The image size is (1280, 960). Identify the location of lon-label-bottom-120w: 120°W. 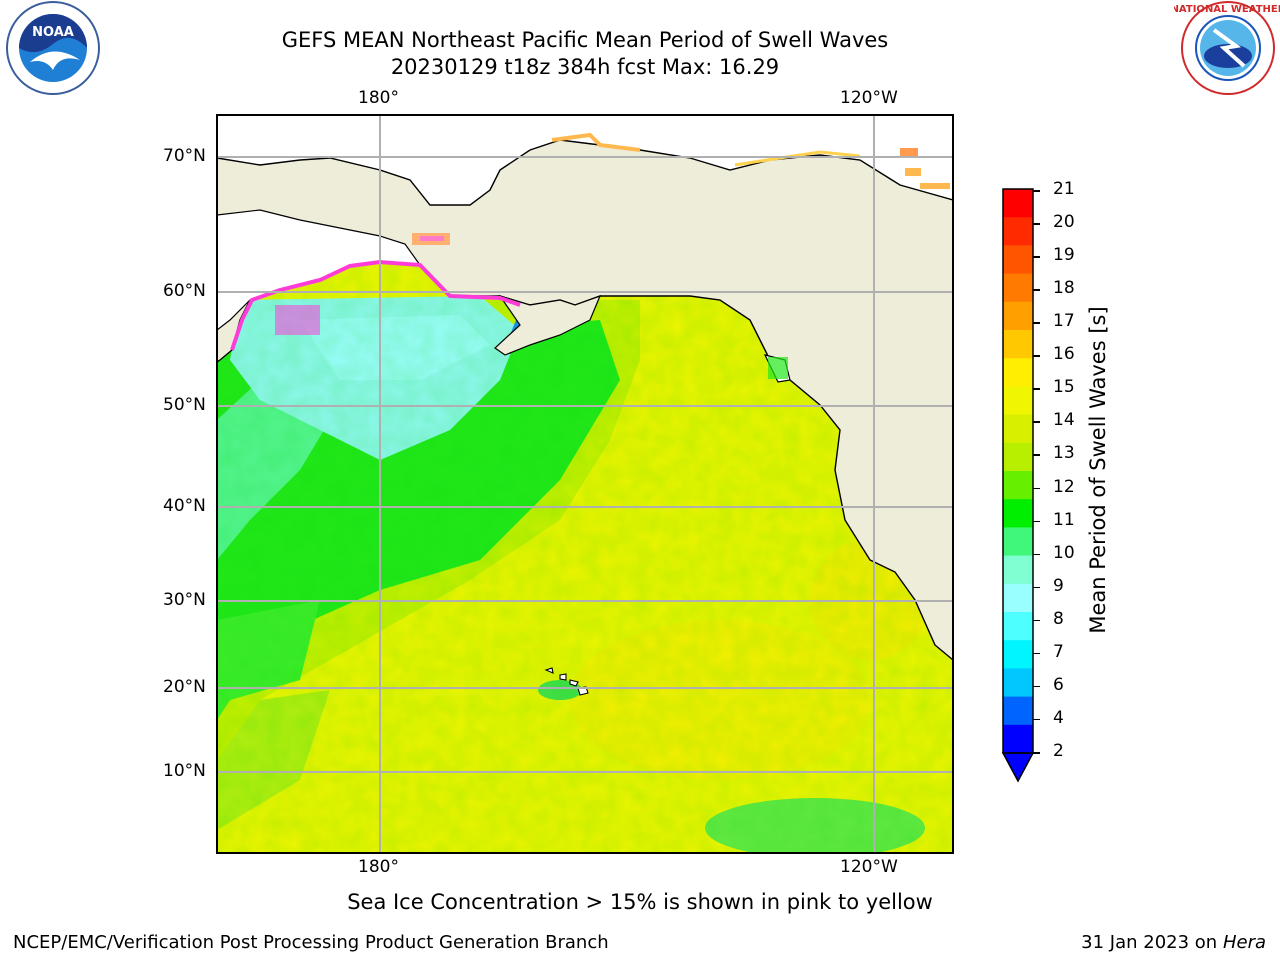
(869, 867).